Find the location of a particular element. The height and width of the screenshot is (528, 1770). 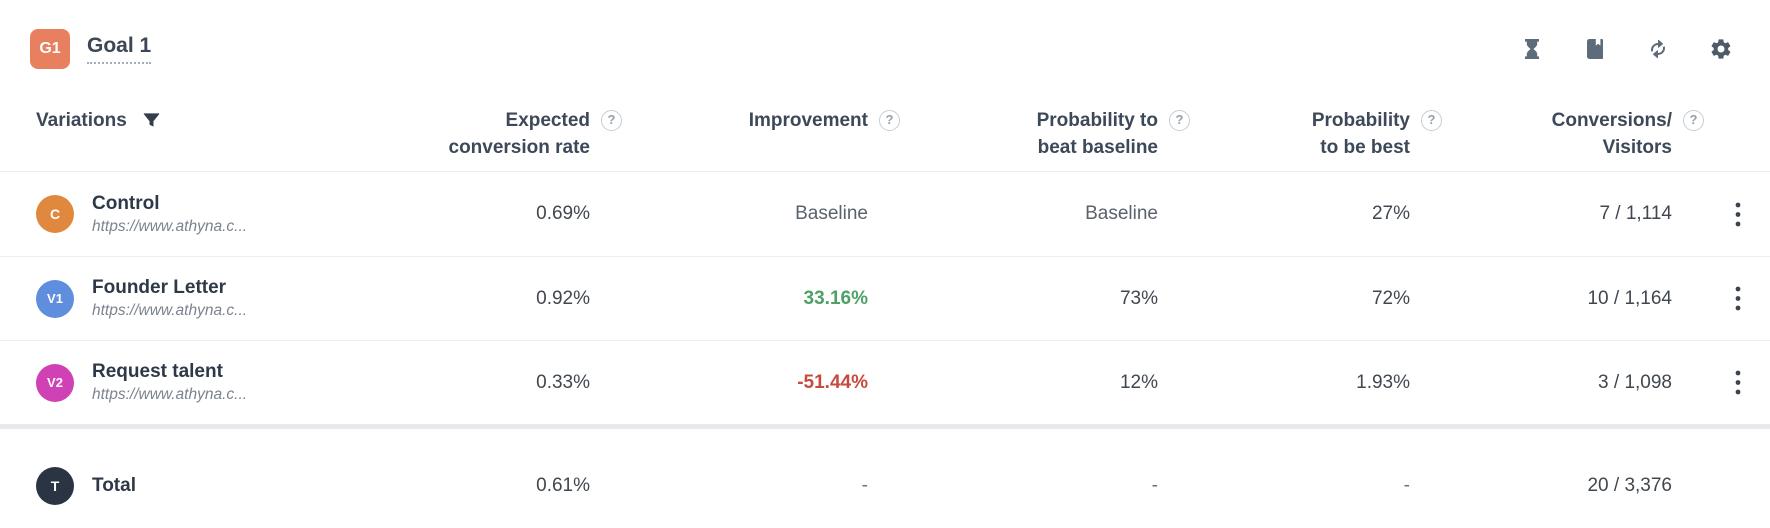

expected-conversion-rate-value: 0.33% is located at coordinates (563, 382).